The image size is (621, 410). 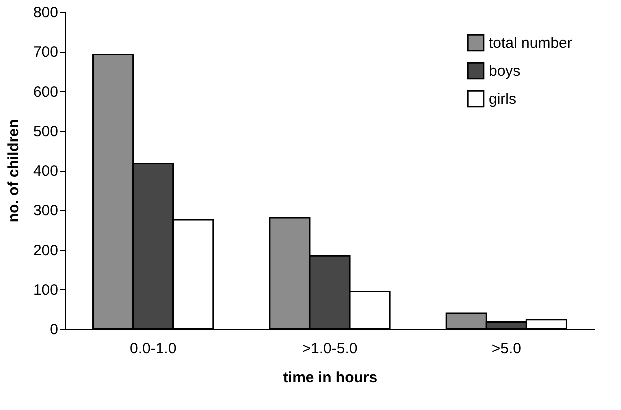 I want to click on x-tick-label: 0.0-1.0, so click(x=153, y=349).